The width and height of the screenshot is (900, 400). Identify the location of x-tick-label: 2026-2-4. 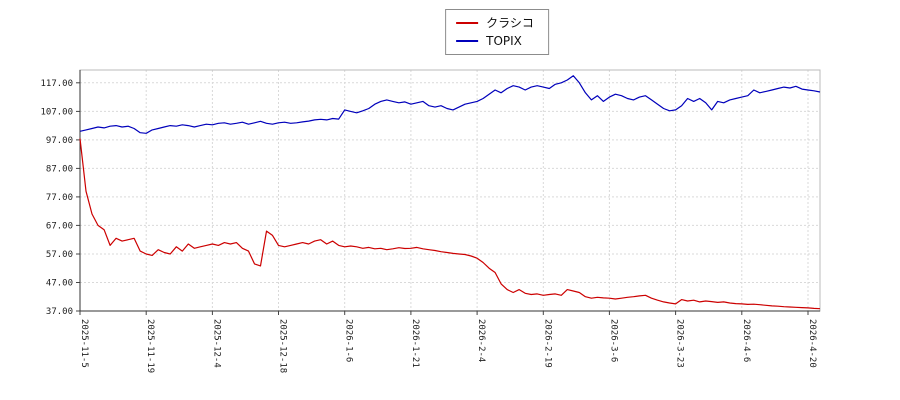
(481, 340).